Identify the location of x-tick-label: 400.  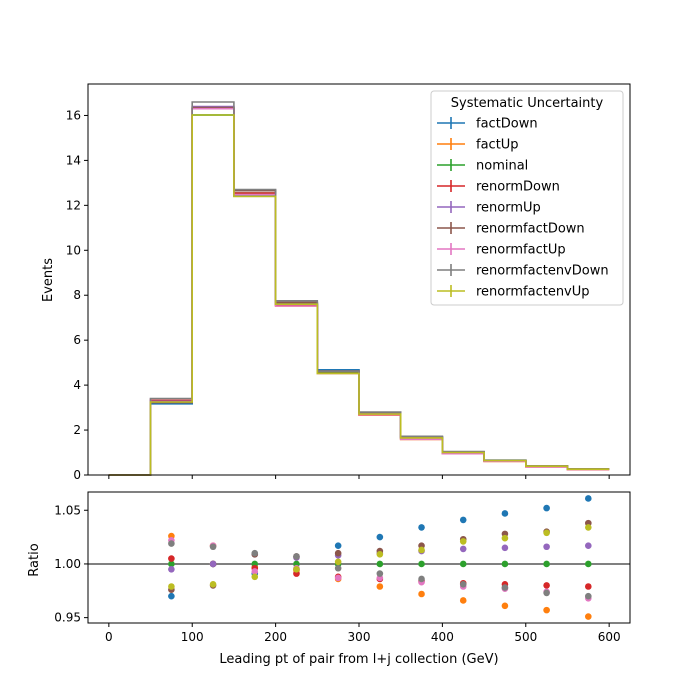
(442, 637).